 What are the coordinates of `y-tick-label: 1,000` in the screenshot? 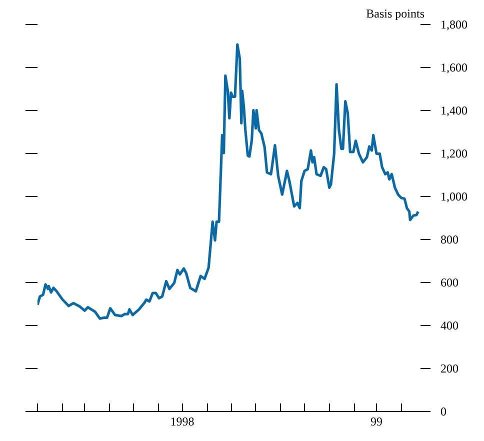 It's located at (454, 197).